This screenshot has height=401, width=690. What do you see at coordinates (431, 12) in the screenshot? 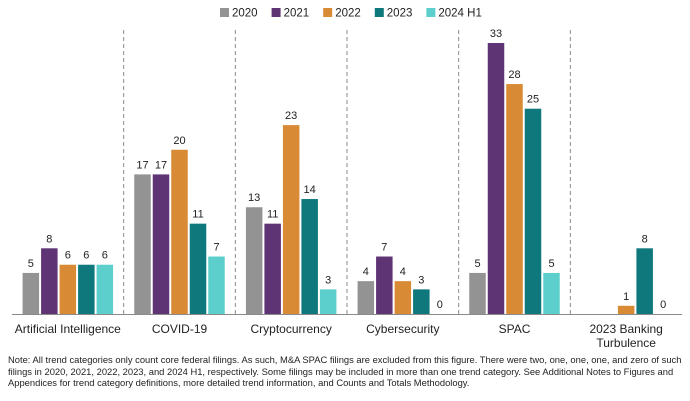
I see `legend-swatch-2024-h1` at bounding box center [431, 12].